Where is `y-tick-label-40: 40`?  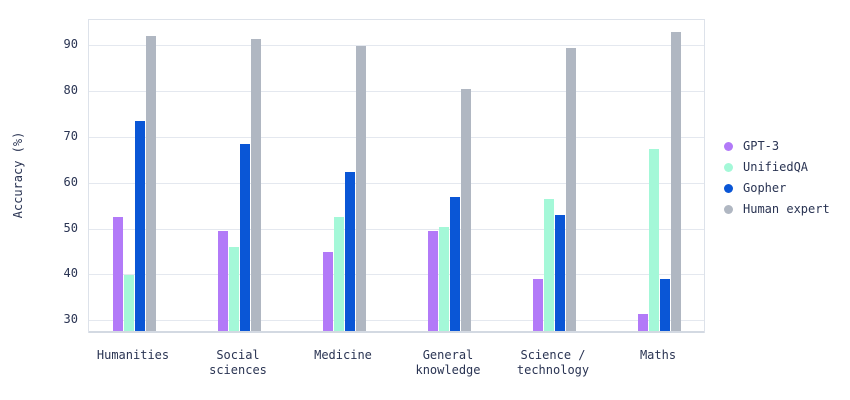 y-tick-label-40: 40 is located at coordinates (70, 273).